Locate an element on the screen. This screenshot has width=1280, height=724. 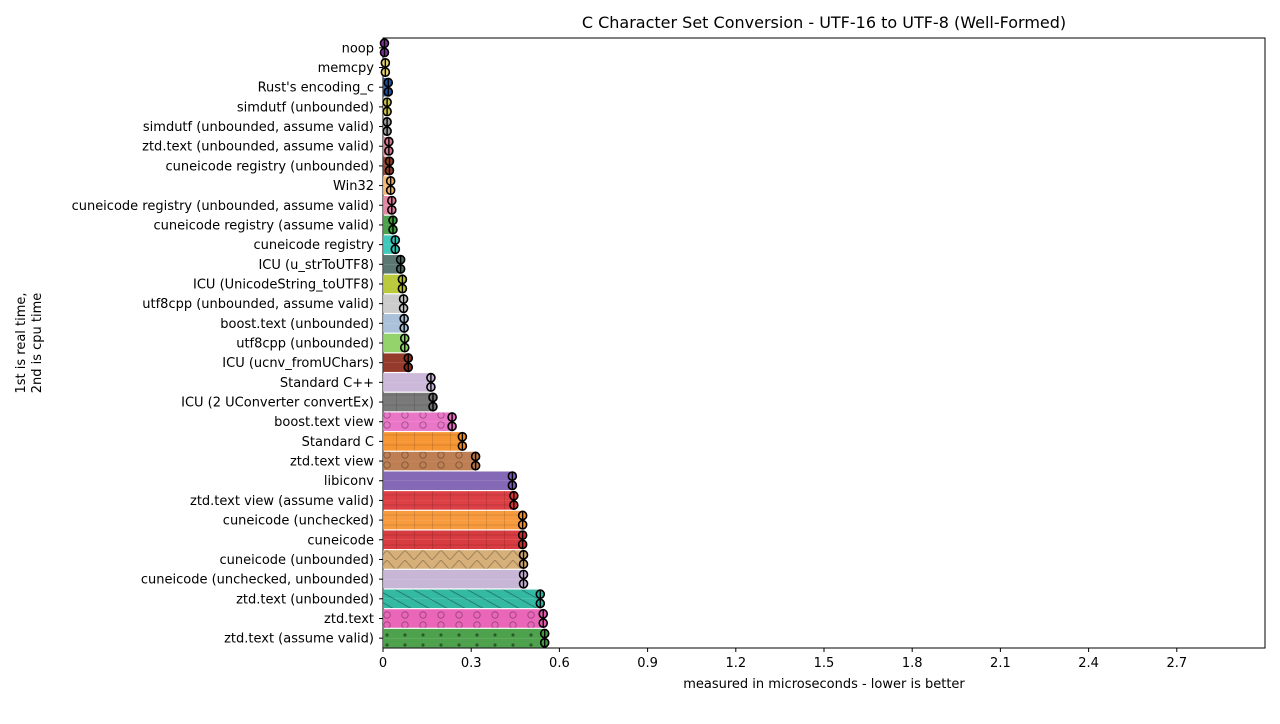
y-tick-label-16: ICU (ucnv_fromUChars) is located at coordinates (298, 363).